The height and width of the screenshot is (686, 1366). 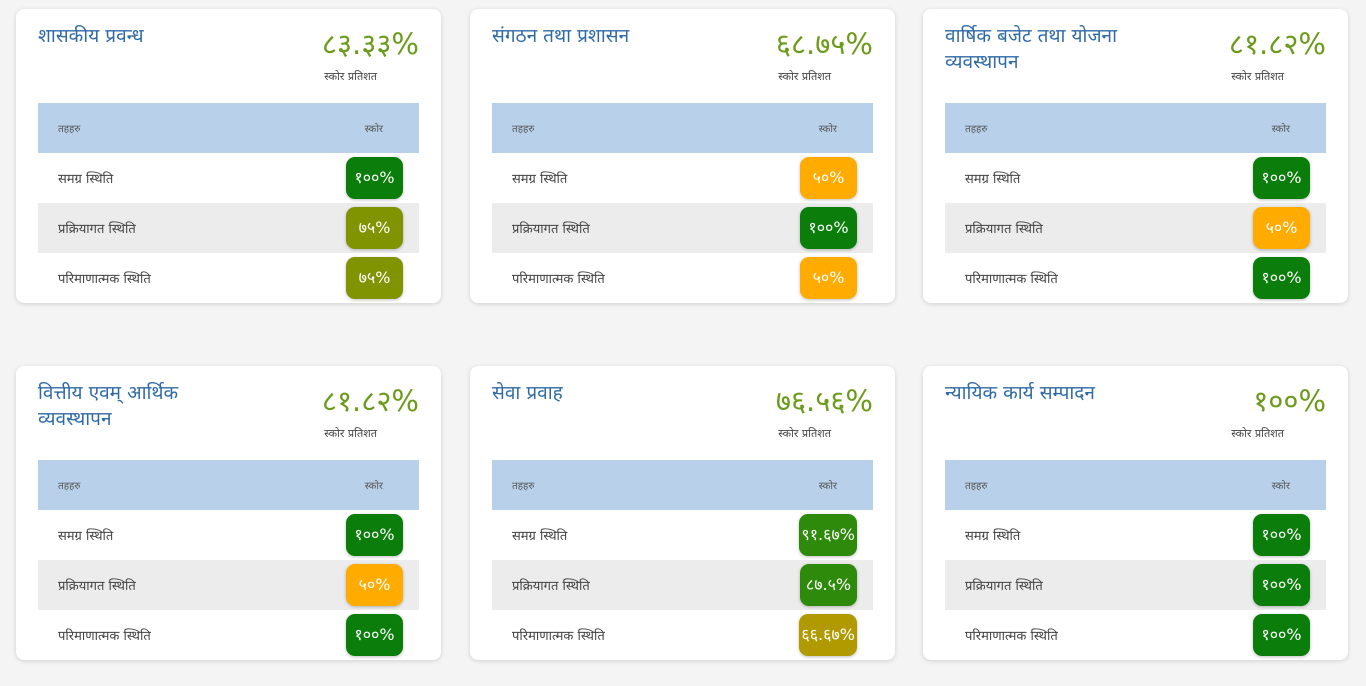 I want to click on card-score-percent: ६८.७५%, so click(x=824, y=44).